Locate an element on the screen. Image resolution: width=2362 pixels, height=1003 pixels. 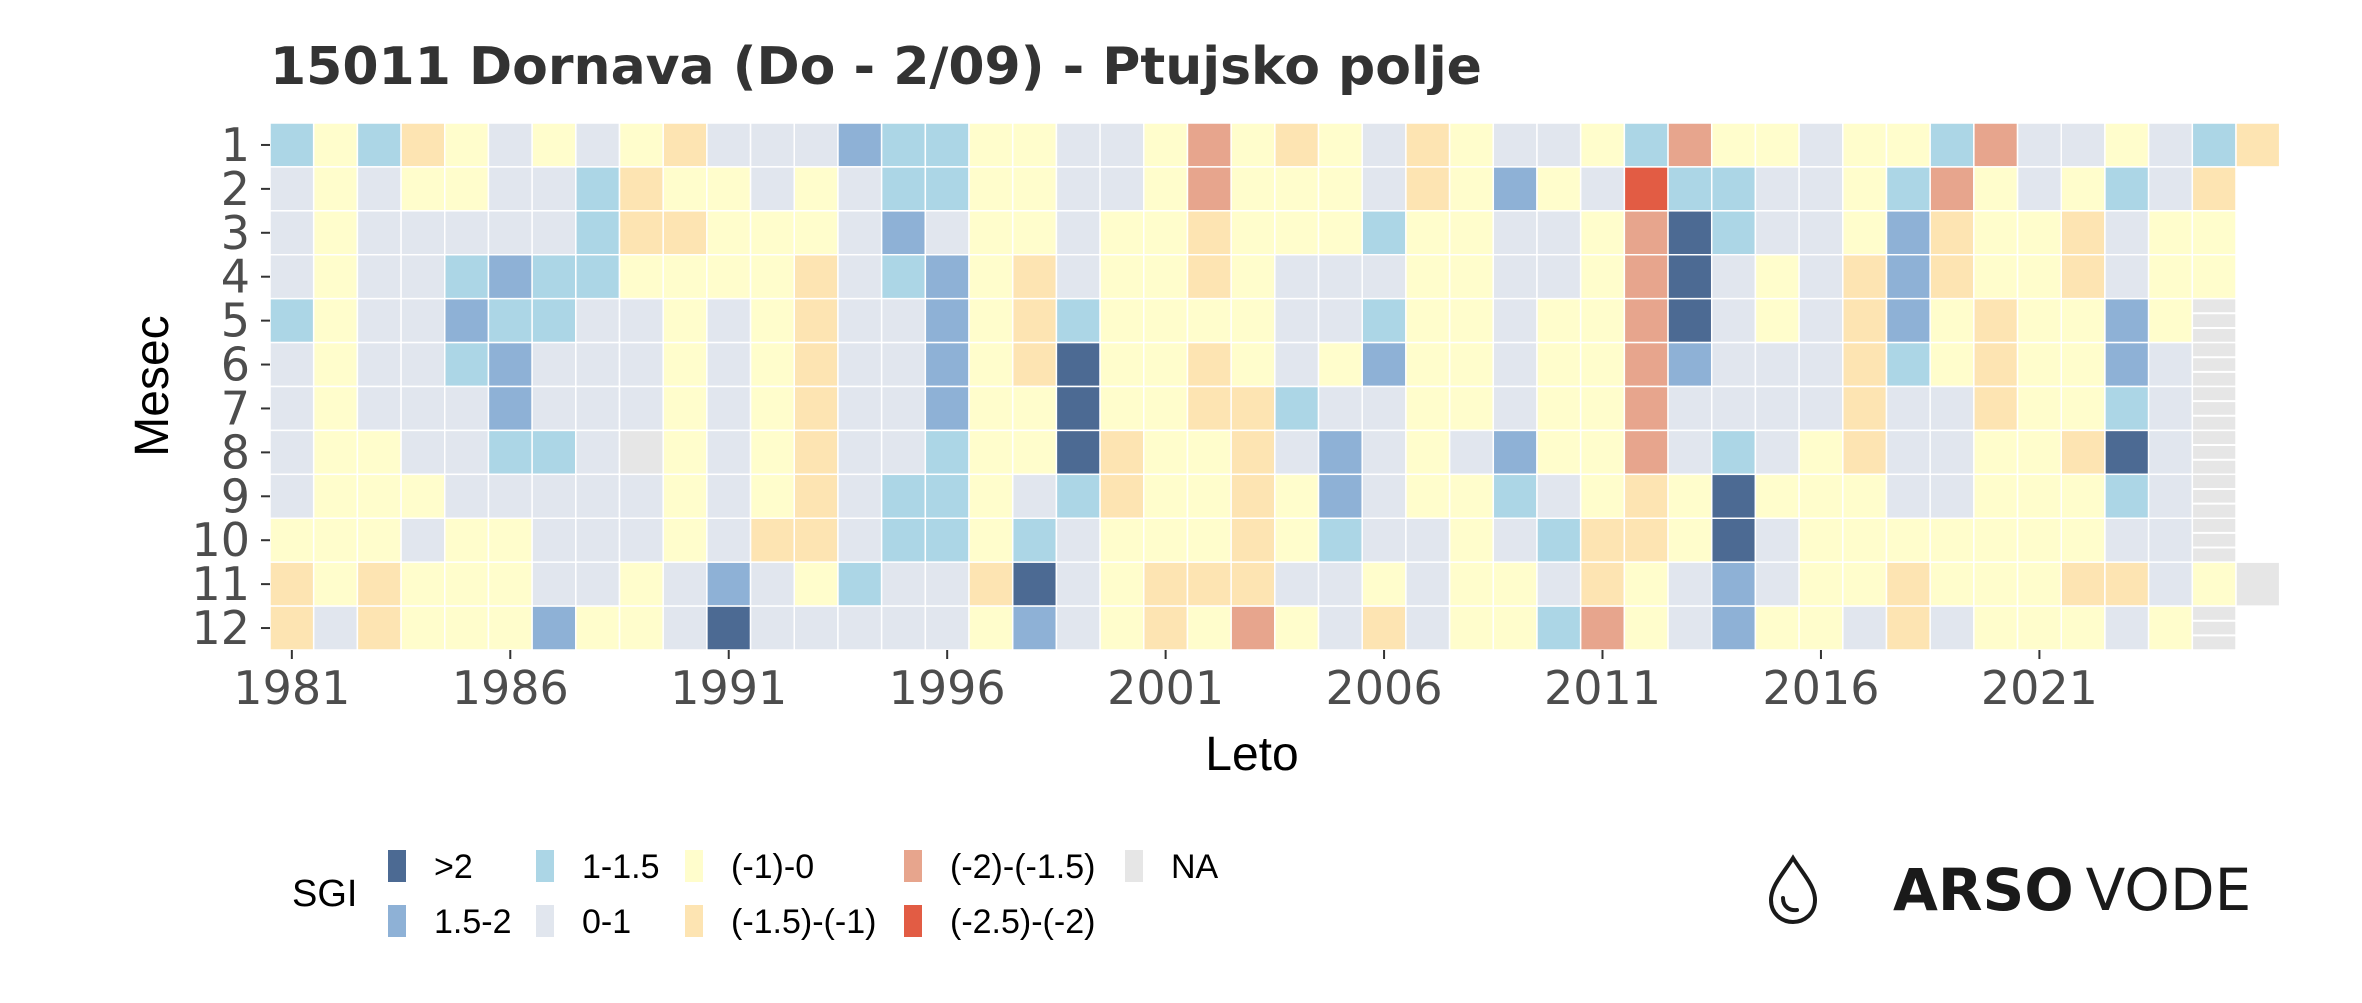
y-tick-label: 9 is located at coordinates (235, 496).